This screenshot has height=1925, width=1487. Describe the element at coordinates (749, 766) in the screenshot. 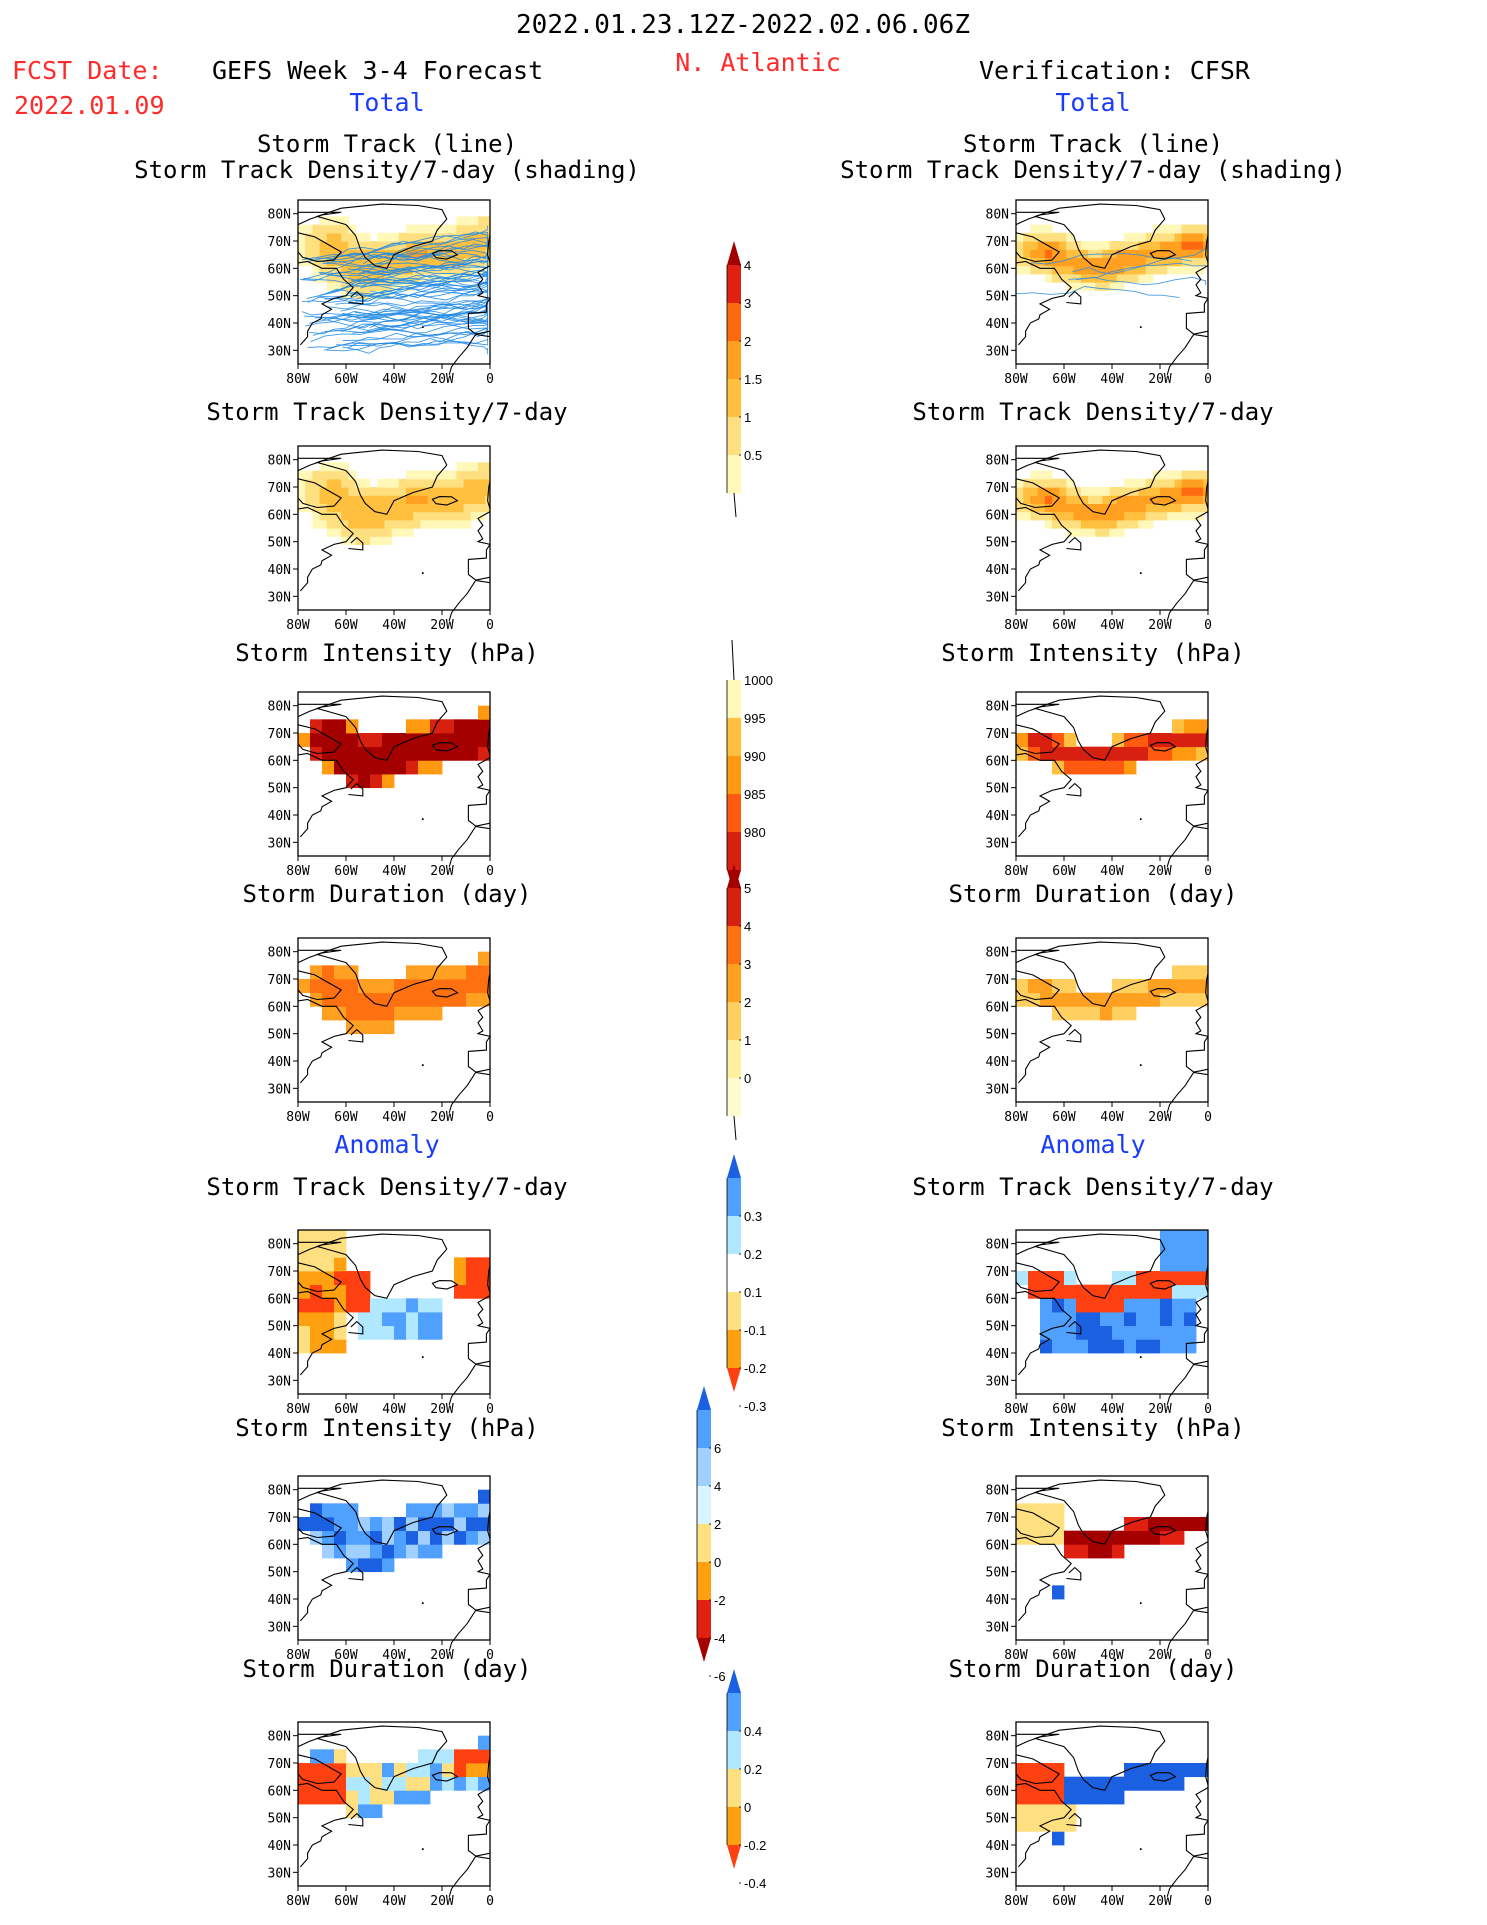

I see `colorbar-intensity_total: 1000 995 990 985 980` at that location.